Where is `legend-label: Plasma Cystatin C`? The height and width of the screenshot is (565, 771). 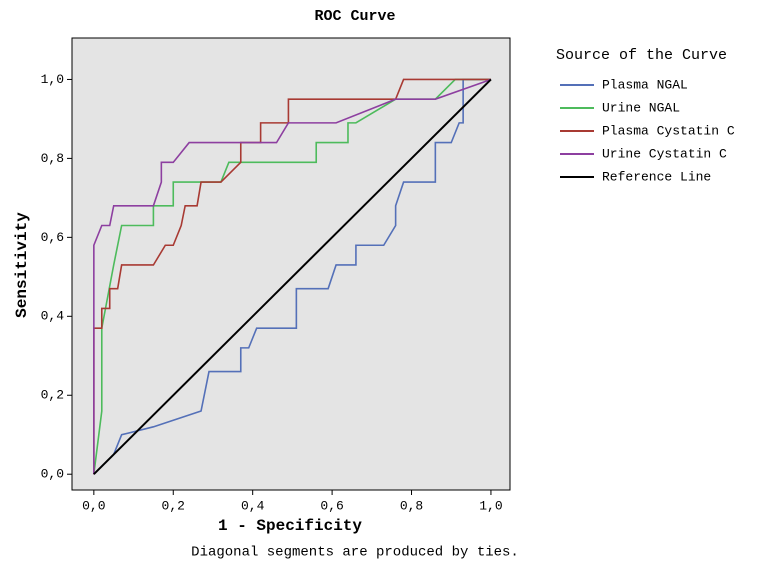
legend-label: Plasma Cystatin C is located at coordinates (668, 130).